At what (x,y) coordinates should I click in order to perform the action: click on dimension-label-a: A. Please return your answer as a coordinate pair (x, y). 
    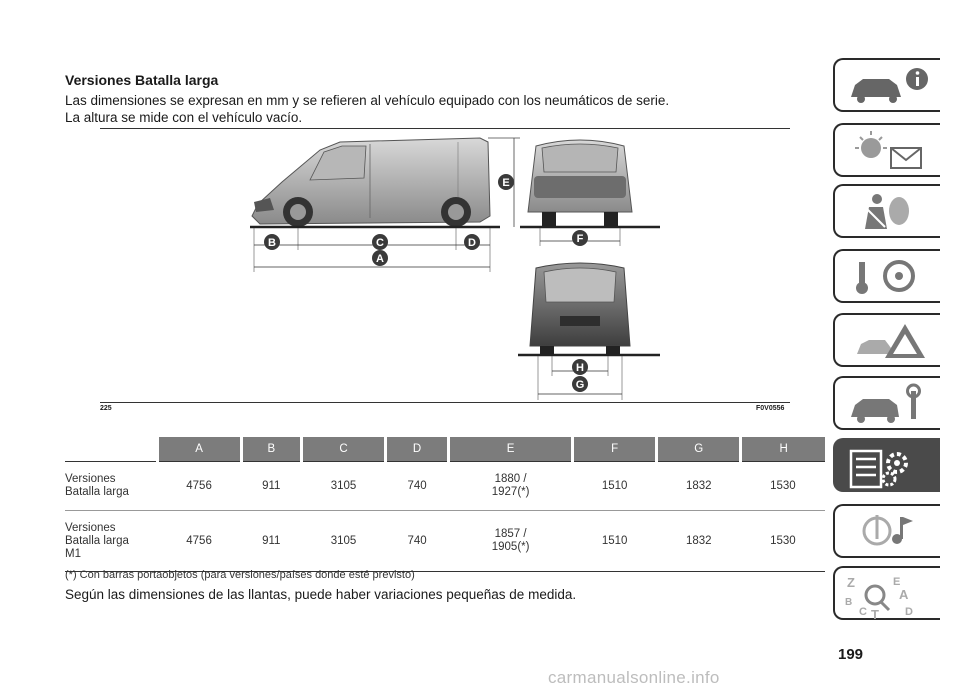
    Looking at the image, I should click on (380, 258).